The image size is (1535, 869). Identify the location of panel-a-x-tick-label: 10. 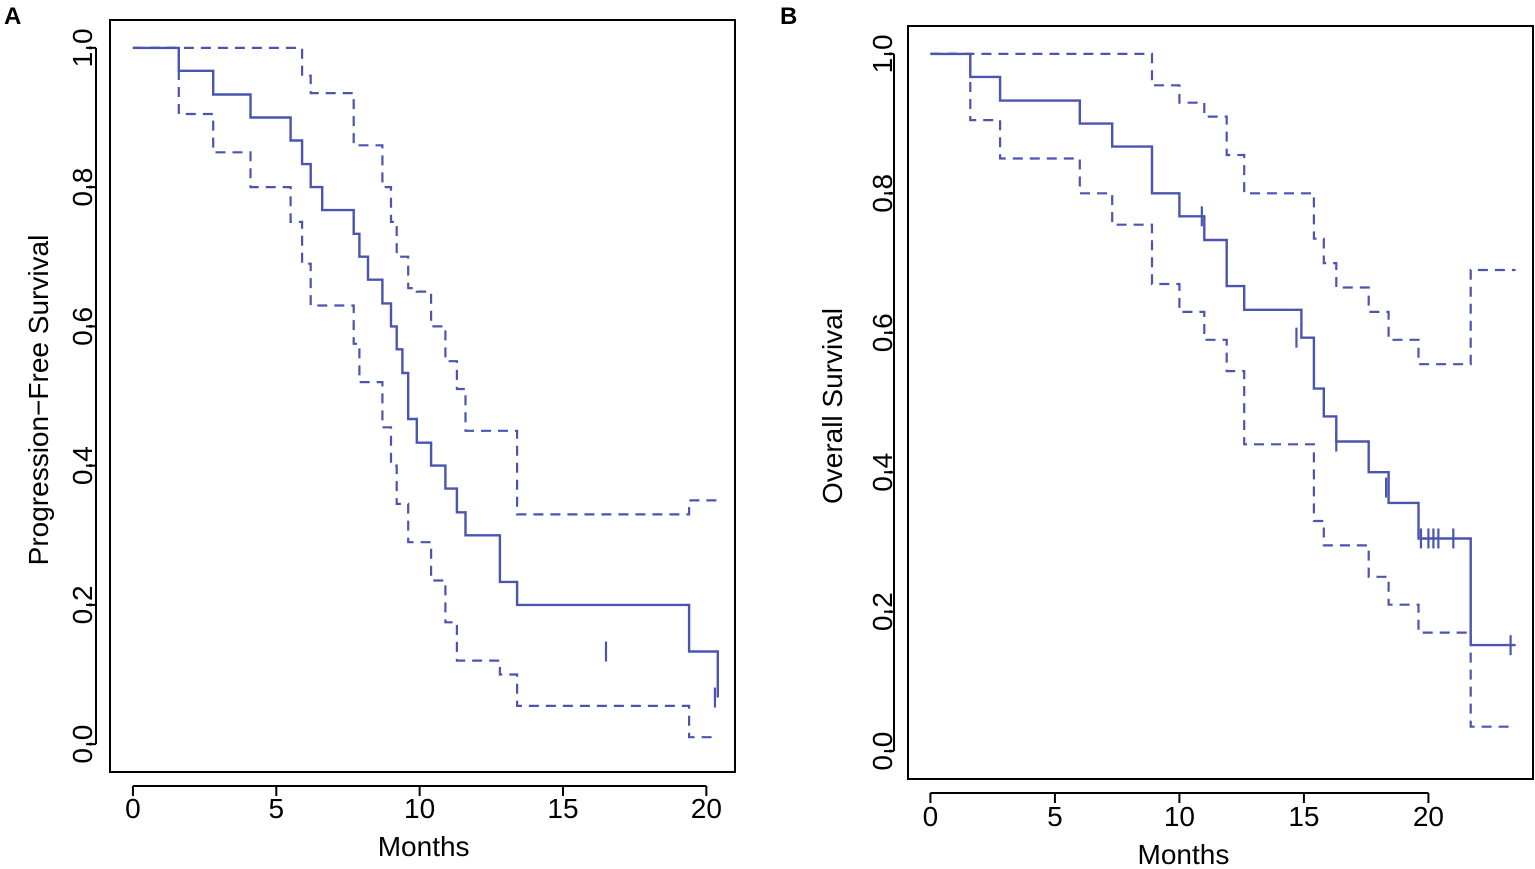
(419, 808).